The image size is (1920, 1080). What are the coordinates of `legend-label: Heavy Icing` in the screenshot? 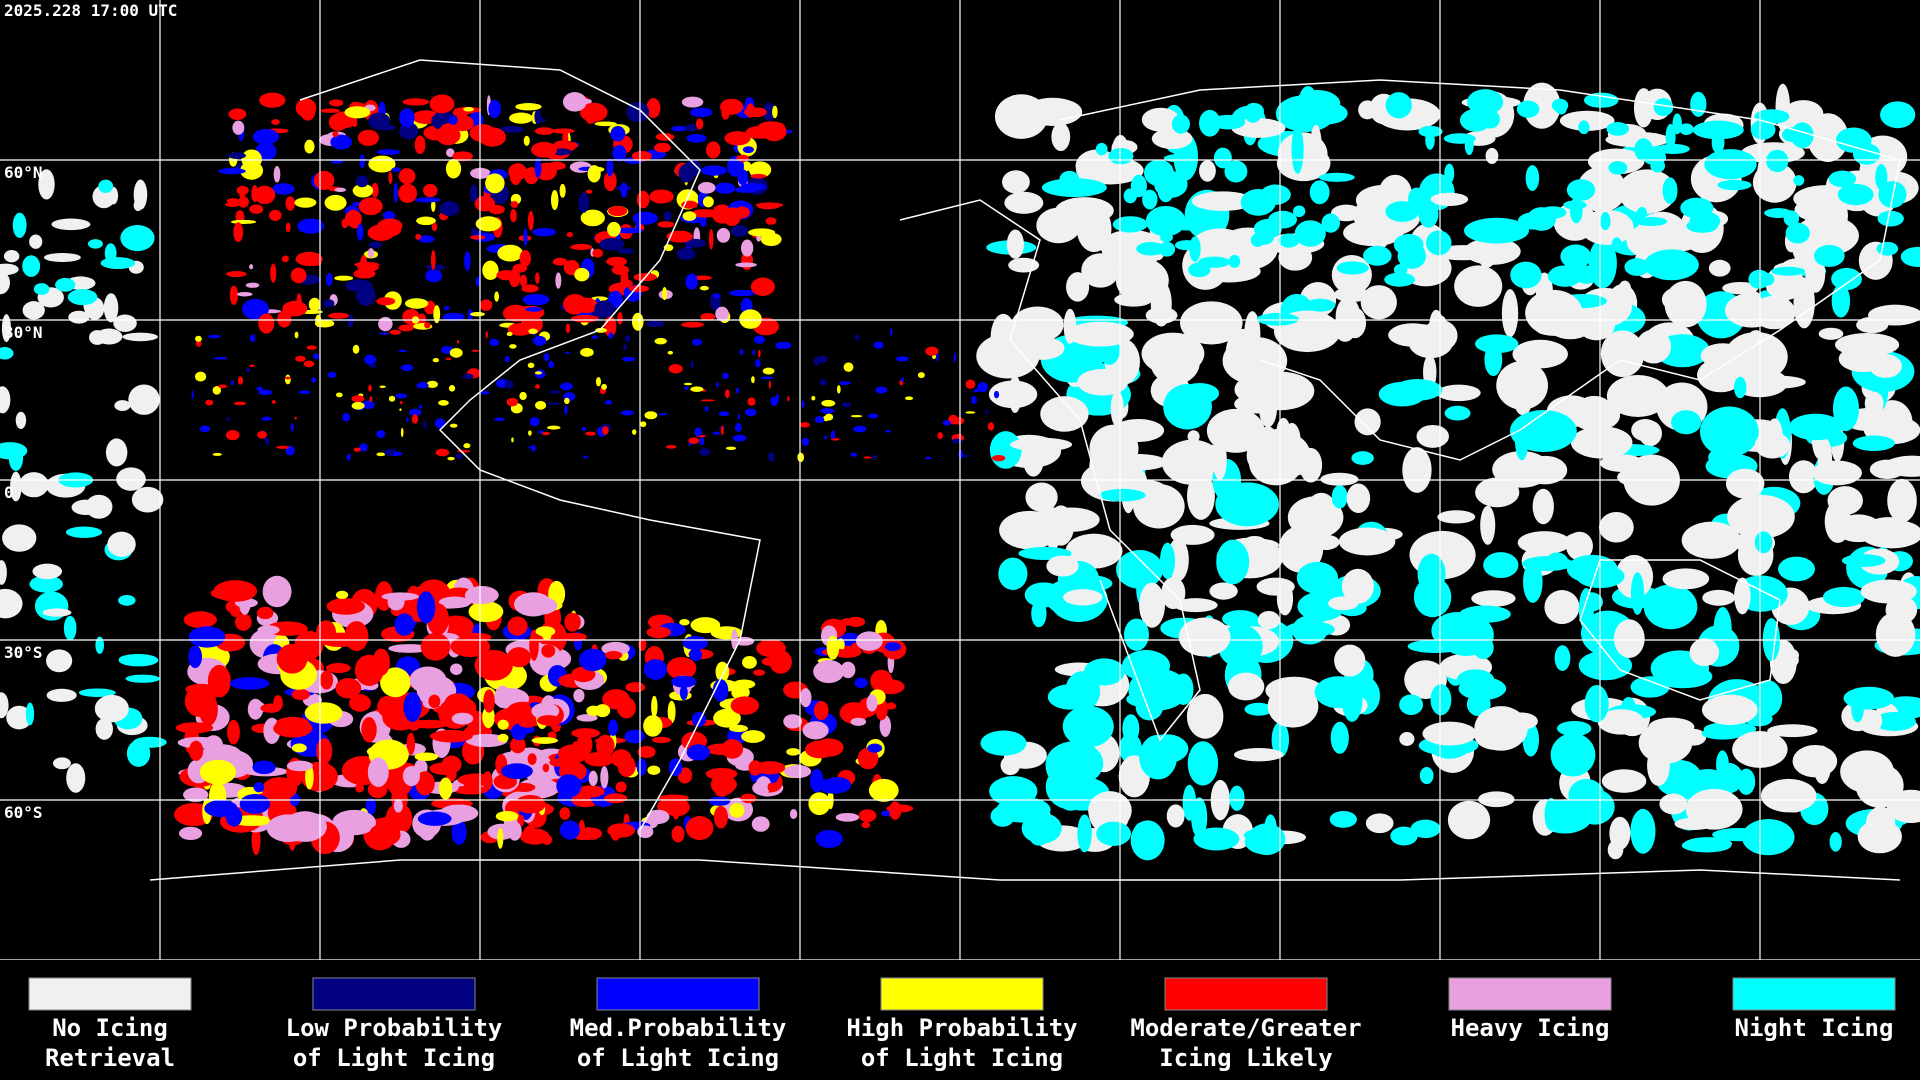 It's located at (1530, 1028).